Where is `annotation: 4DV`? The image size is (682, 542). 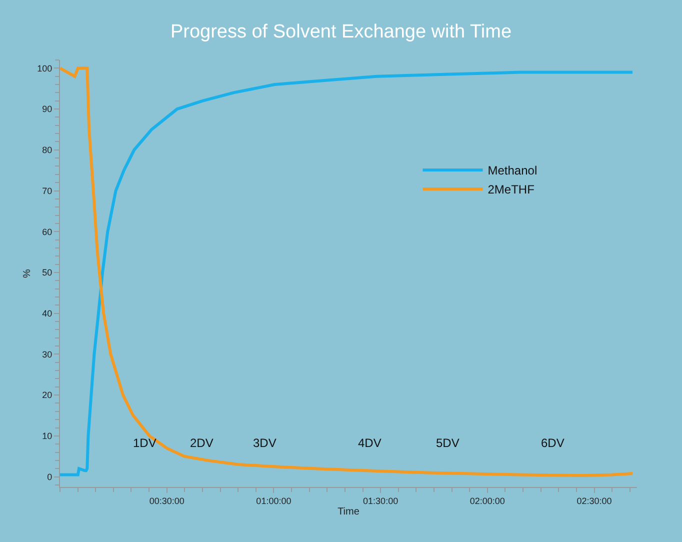 annotation: 4DV is located at coordinates (370, 443).